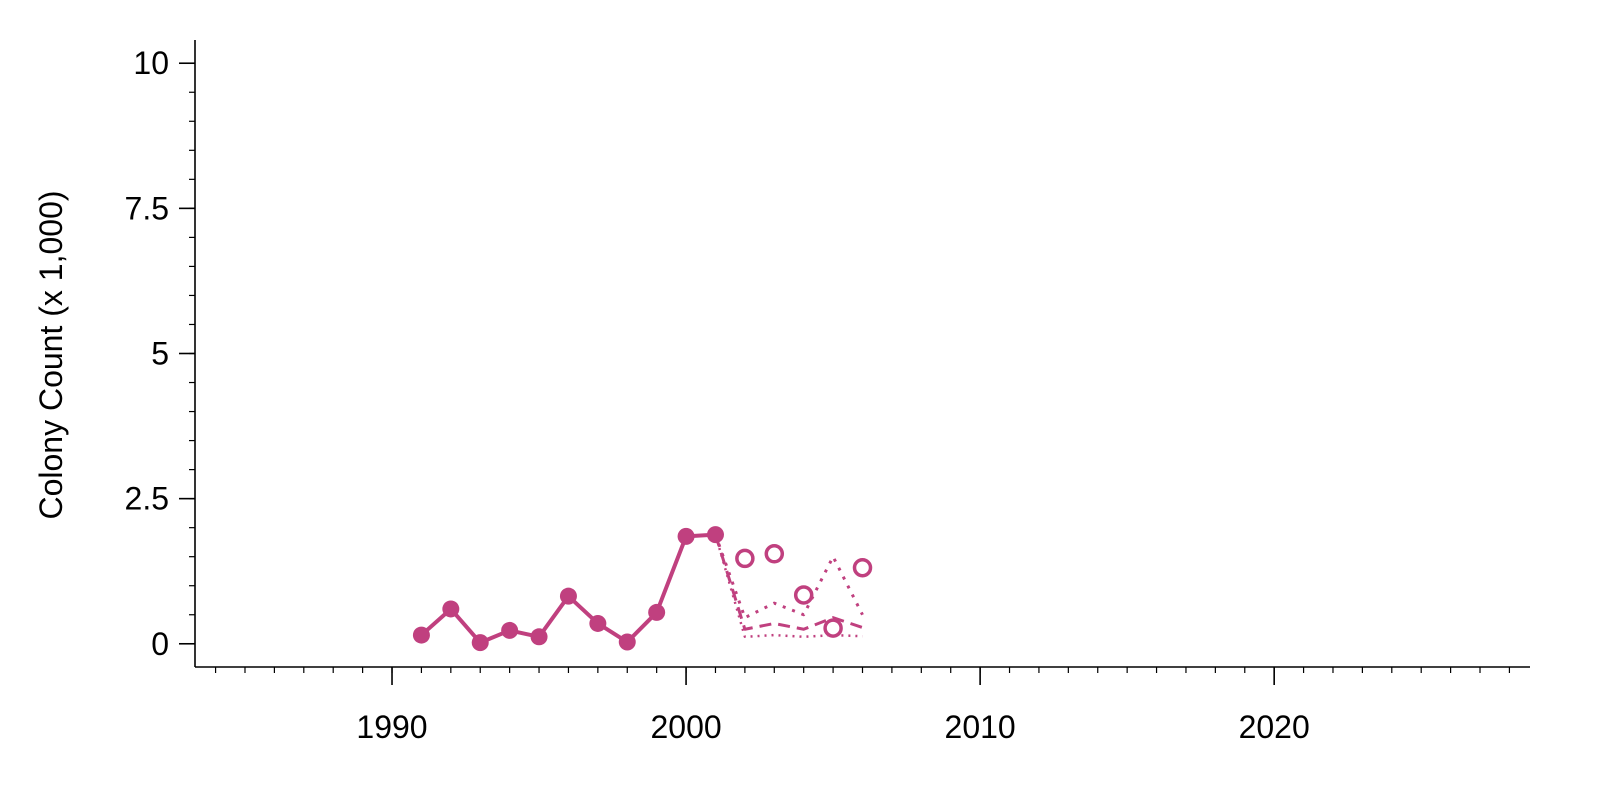 The image size is (1600, 800). What do you see at coordinates (160, 354) in the screenshot?
I see `y-tick-label: 5` at bounding box center [160, 354].